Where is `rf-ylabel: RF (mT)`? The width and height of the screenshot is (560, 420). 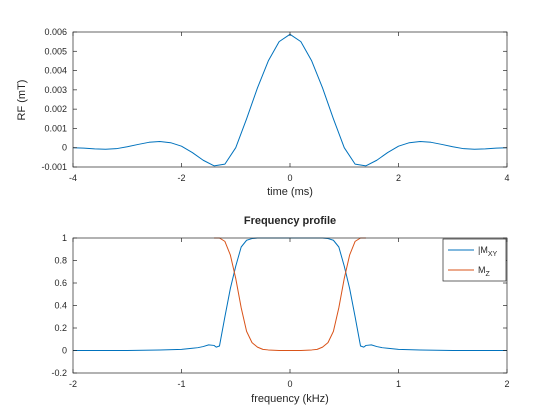
rf-ylabel: RF (mT) is located at coordinates (22, 100).